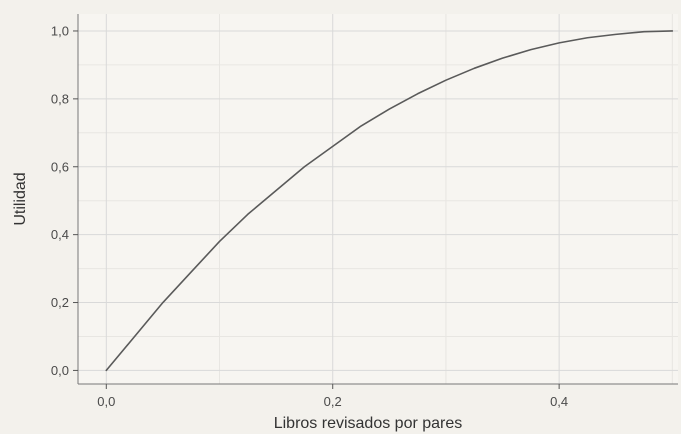 The height and width of the screenshot is (434, 681). I want to click on x-tick-label: 0,4, so click(559, 401).